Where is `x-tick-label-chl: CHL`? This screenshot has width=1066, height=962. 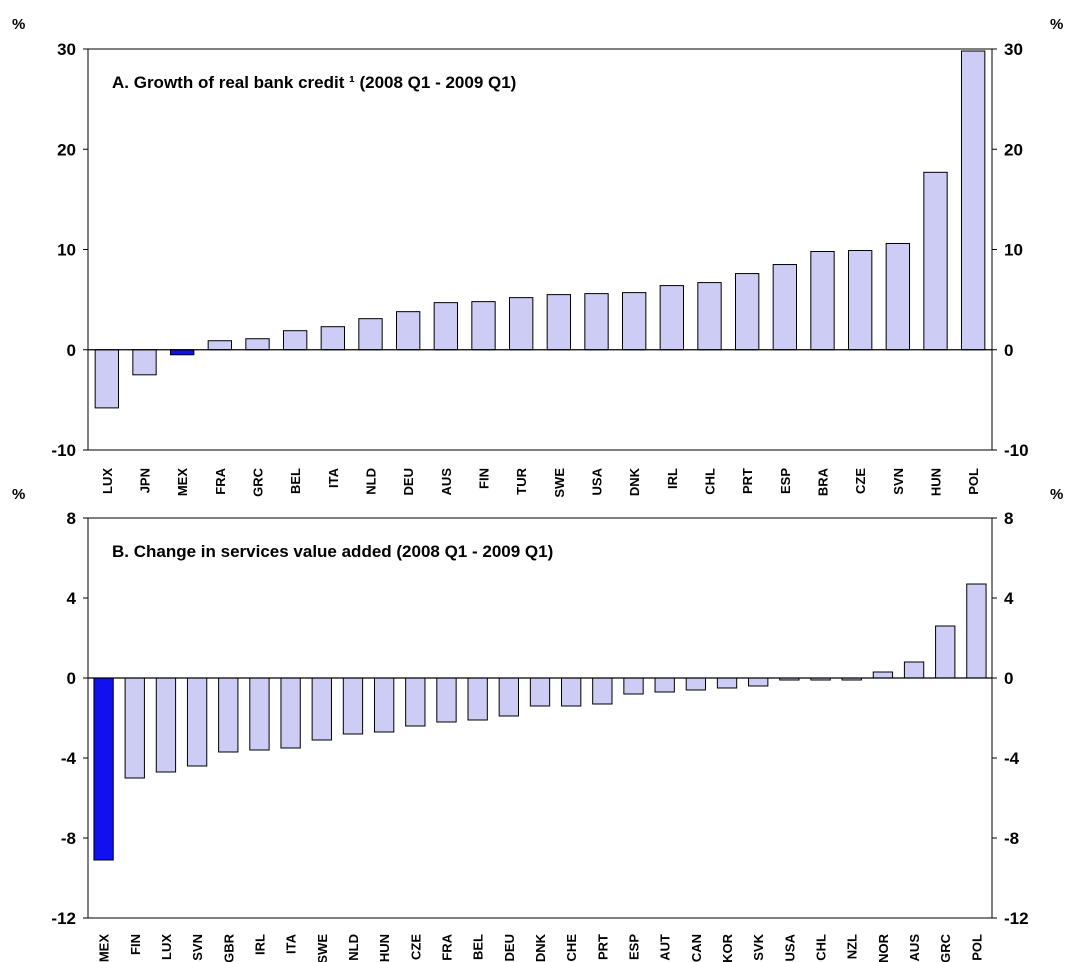 x-tick-label-chl: CHL is located at coordinates (821, 947).